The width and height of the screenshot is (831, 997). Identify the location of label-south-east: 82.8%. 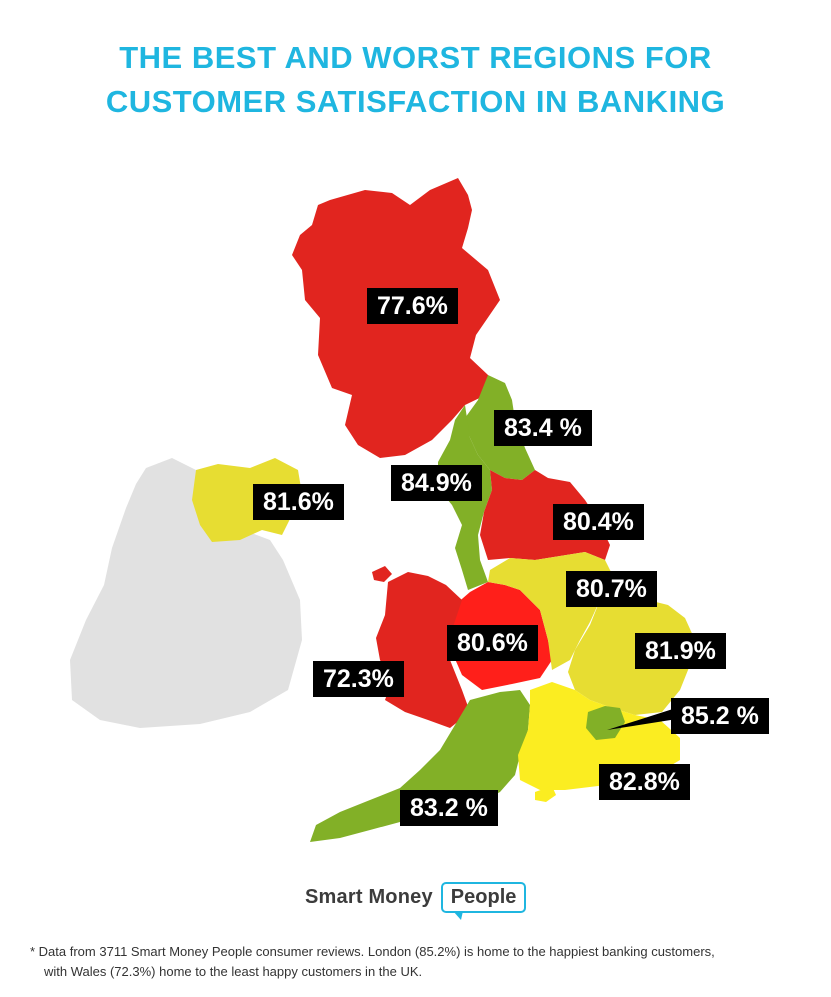
(644, 782).